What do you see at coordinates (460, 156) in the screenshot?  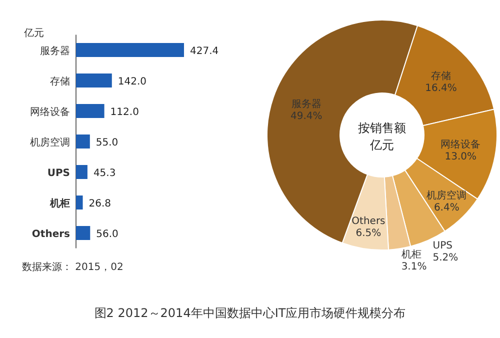 I see `data-label: 13.0%` at bounding box center [460, 156].